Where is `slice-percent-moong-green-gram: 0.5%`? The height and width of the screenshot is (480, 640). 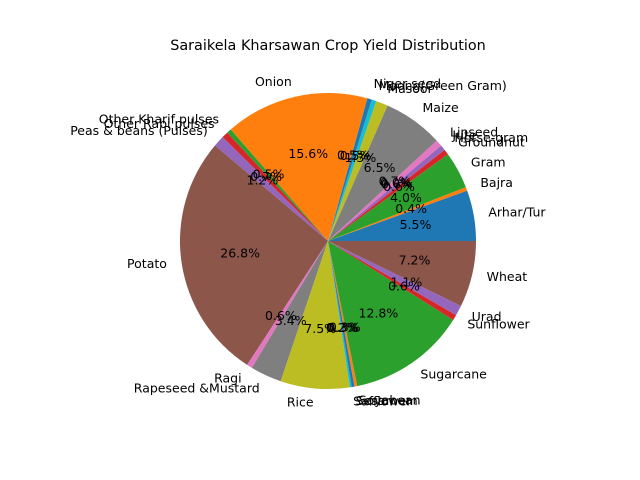
slice-percent-moong-green-gram: 0.5% is located at coordinates (356, 155).